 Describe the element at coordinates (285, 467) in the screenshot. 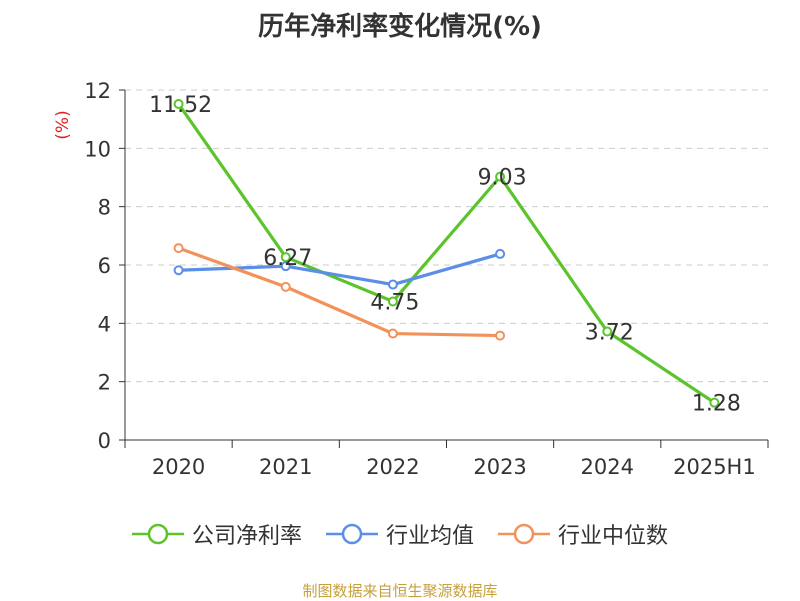

I see `x-tick-label: 2021` at that location.